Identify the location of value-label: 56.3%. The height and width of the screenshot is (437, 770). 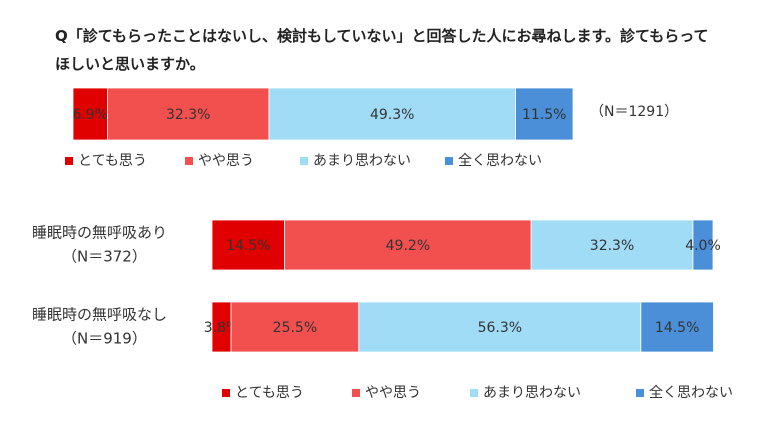
(500, 328).